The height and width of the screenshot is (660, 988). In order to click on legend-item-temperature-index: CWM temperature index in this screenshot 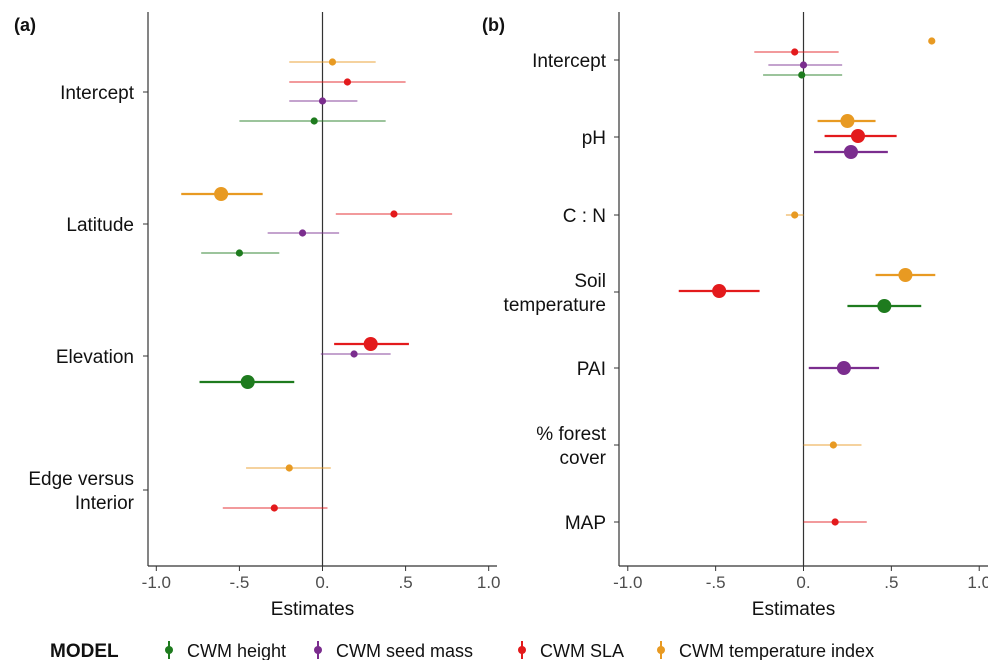, I will do `click(765, 650)`.